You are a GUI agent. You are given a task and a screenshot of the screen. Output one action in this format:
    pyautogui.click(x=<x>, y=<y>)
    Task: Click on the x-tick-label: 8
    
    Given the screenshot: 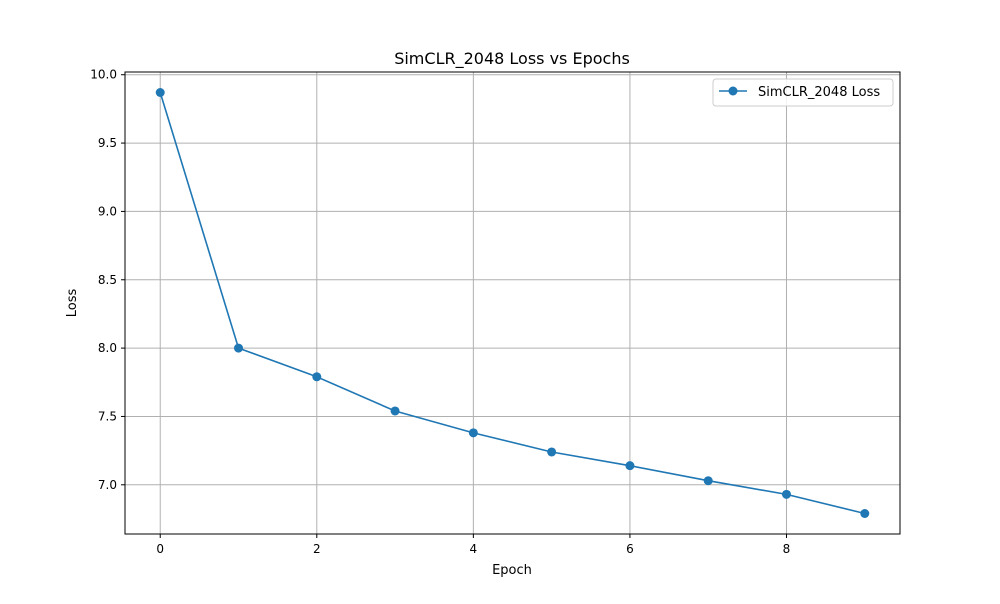 What is the action you would take?
    pyautogui.click(x=787, y=549)
    